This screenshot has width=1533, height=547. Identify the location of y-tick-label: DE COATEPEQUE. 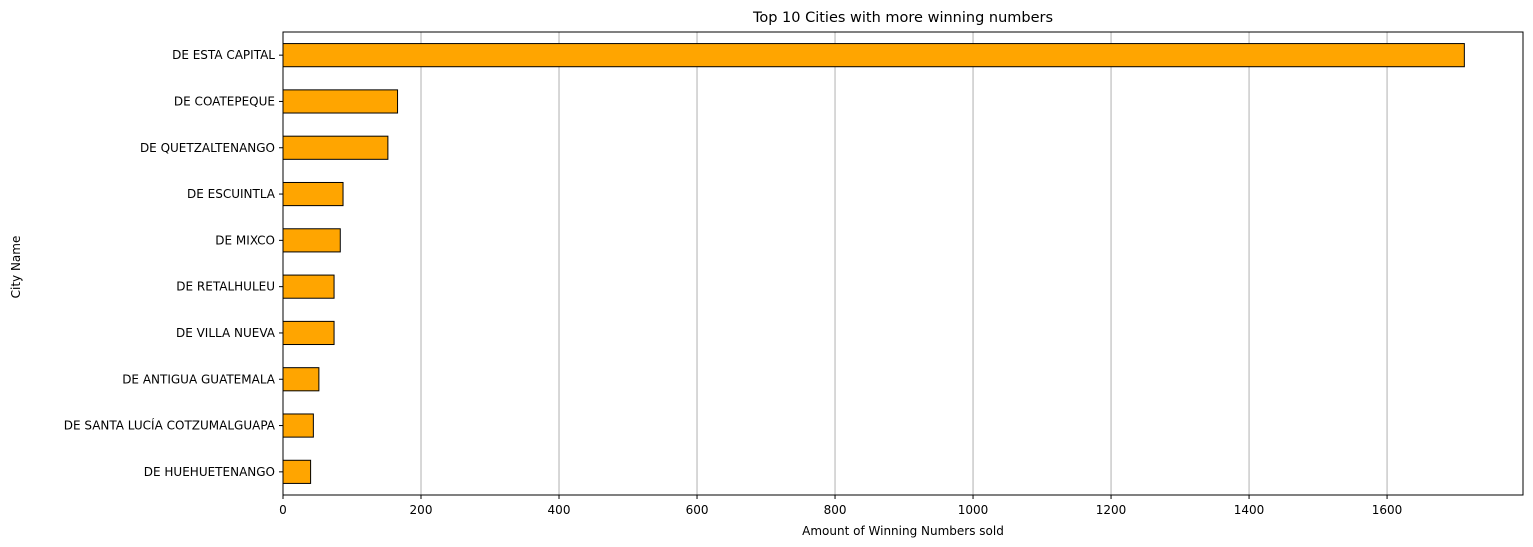
(224, 101).